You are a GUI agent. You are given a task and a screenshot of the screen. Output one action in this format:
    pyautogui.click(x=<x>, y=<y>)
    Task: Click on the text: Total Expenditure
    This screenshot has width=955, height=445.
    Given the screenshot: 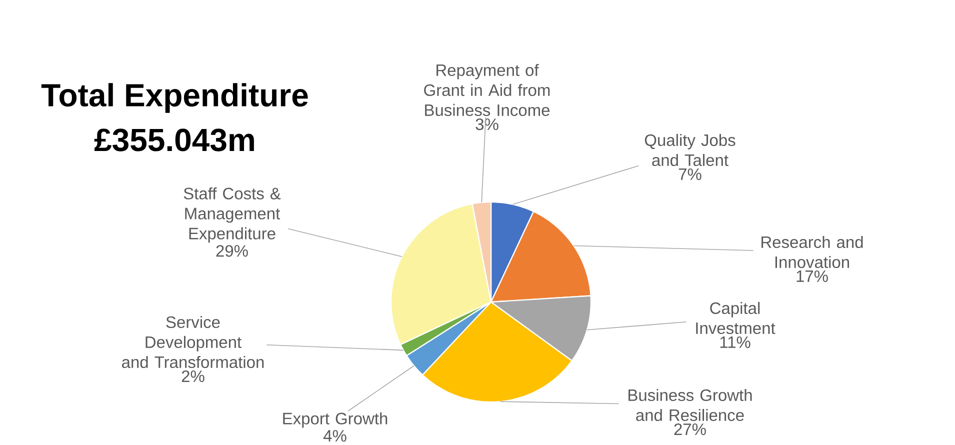 What is the action you would take?
    pyautogui.click(x=174, y=98)
    